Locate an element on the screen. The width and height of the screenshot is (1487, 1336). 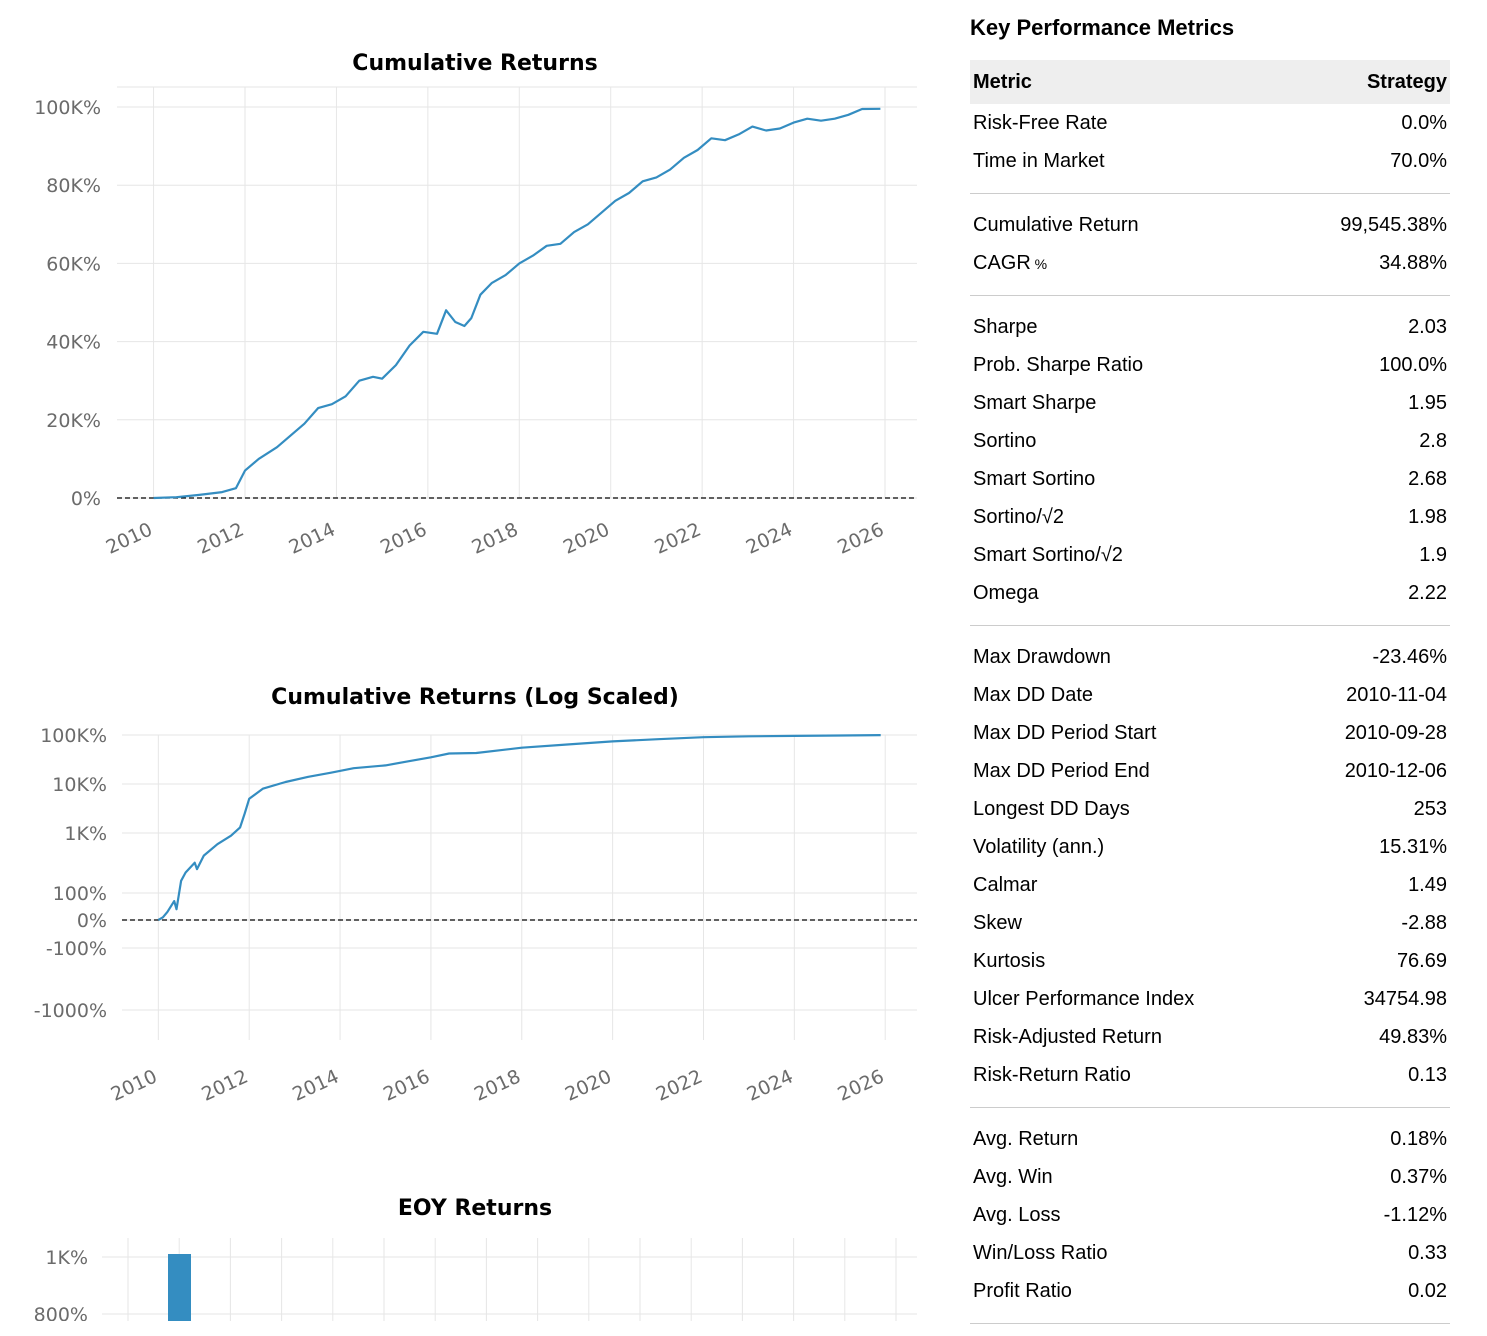
table-row: Max Drawdown -23.46% is located at coordinates (1210, 657).